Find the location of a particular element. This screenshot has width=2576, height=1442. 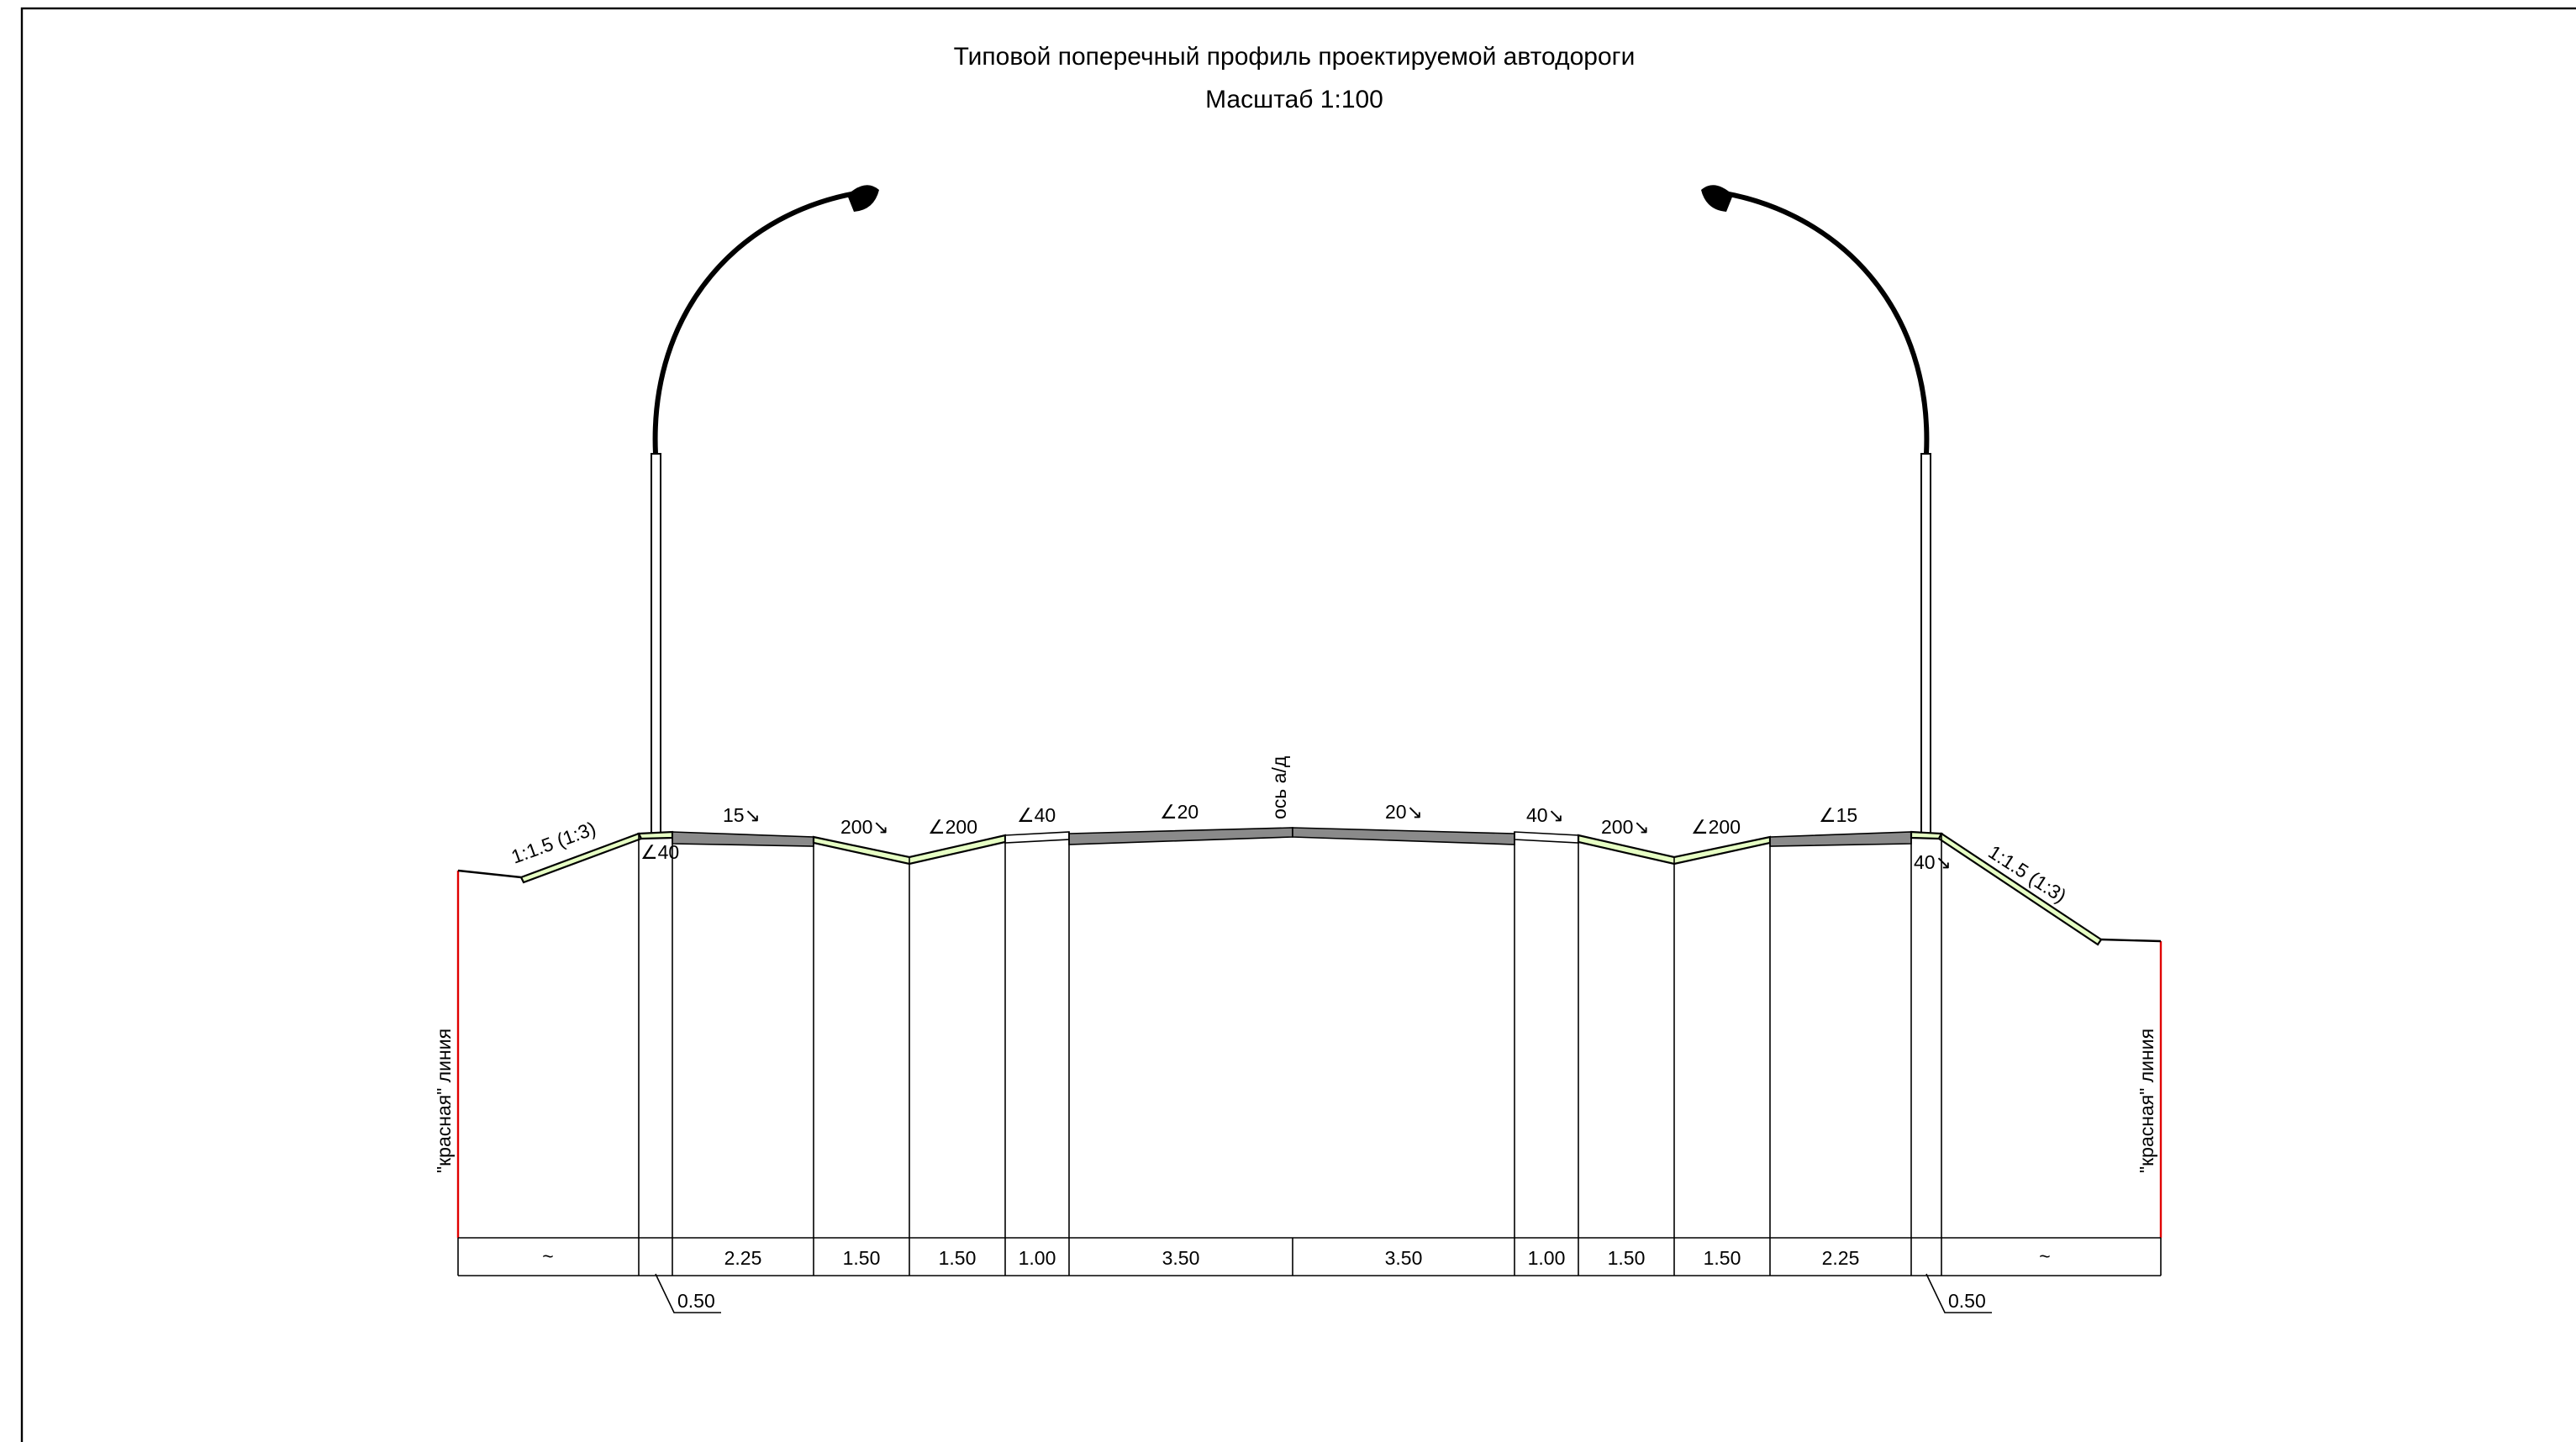

kerb-strip-right is located at coordinates (1927, 835).